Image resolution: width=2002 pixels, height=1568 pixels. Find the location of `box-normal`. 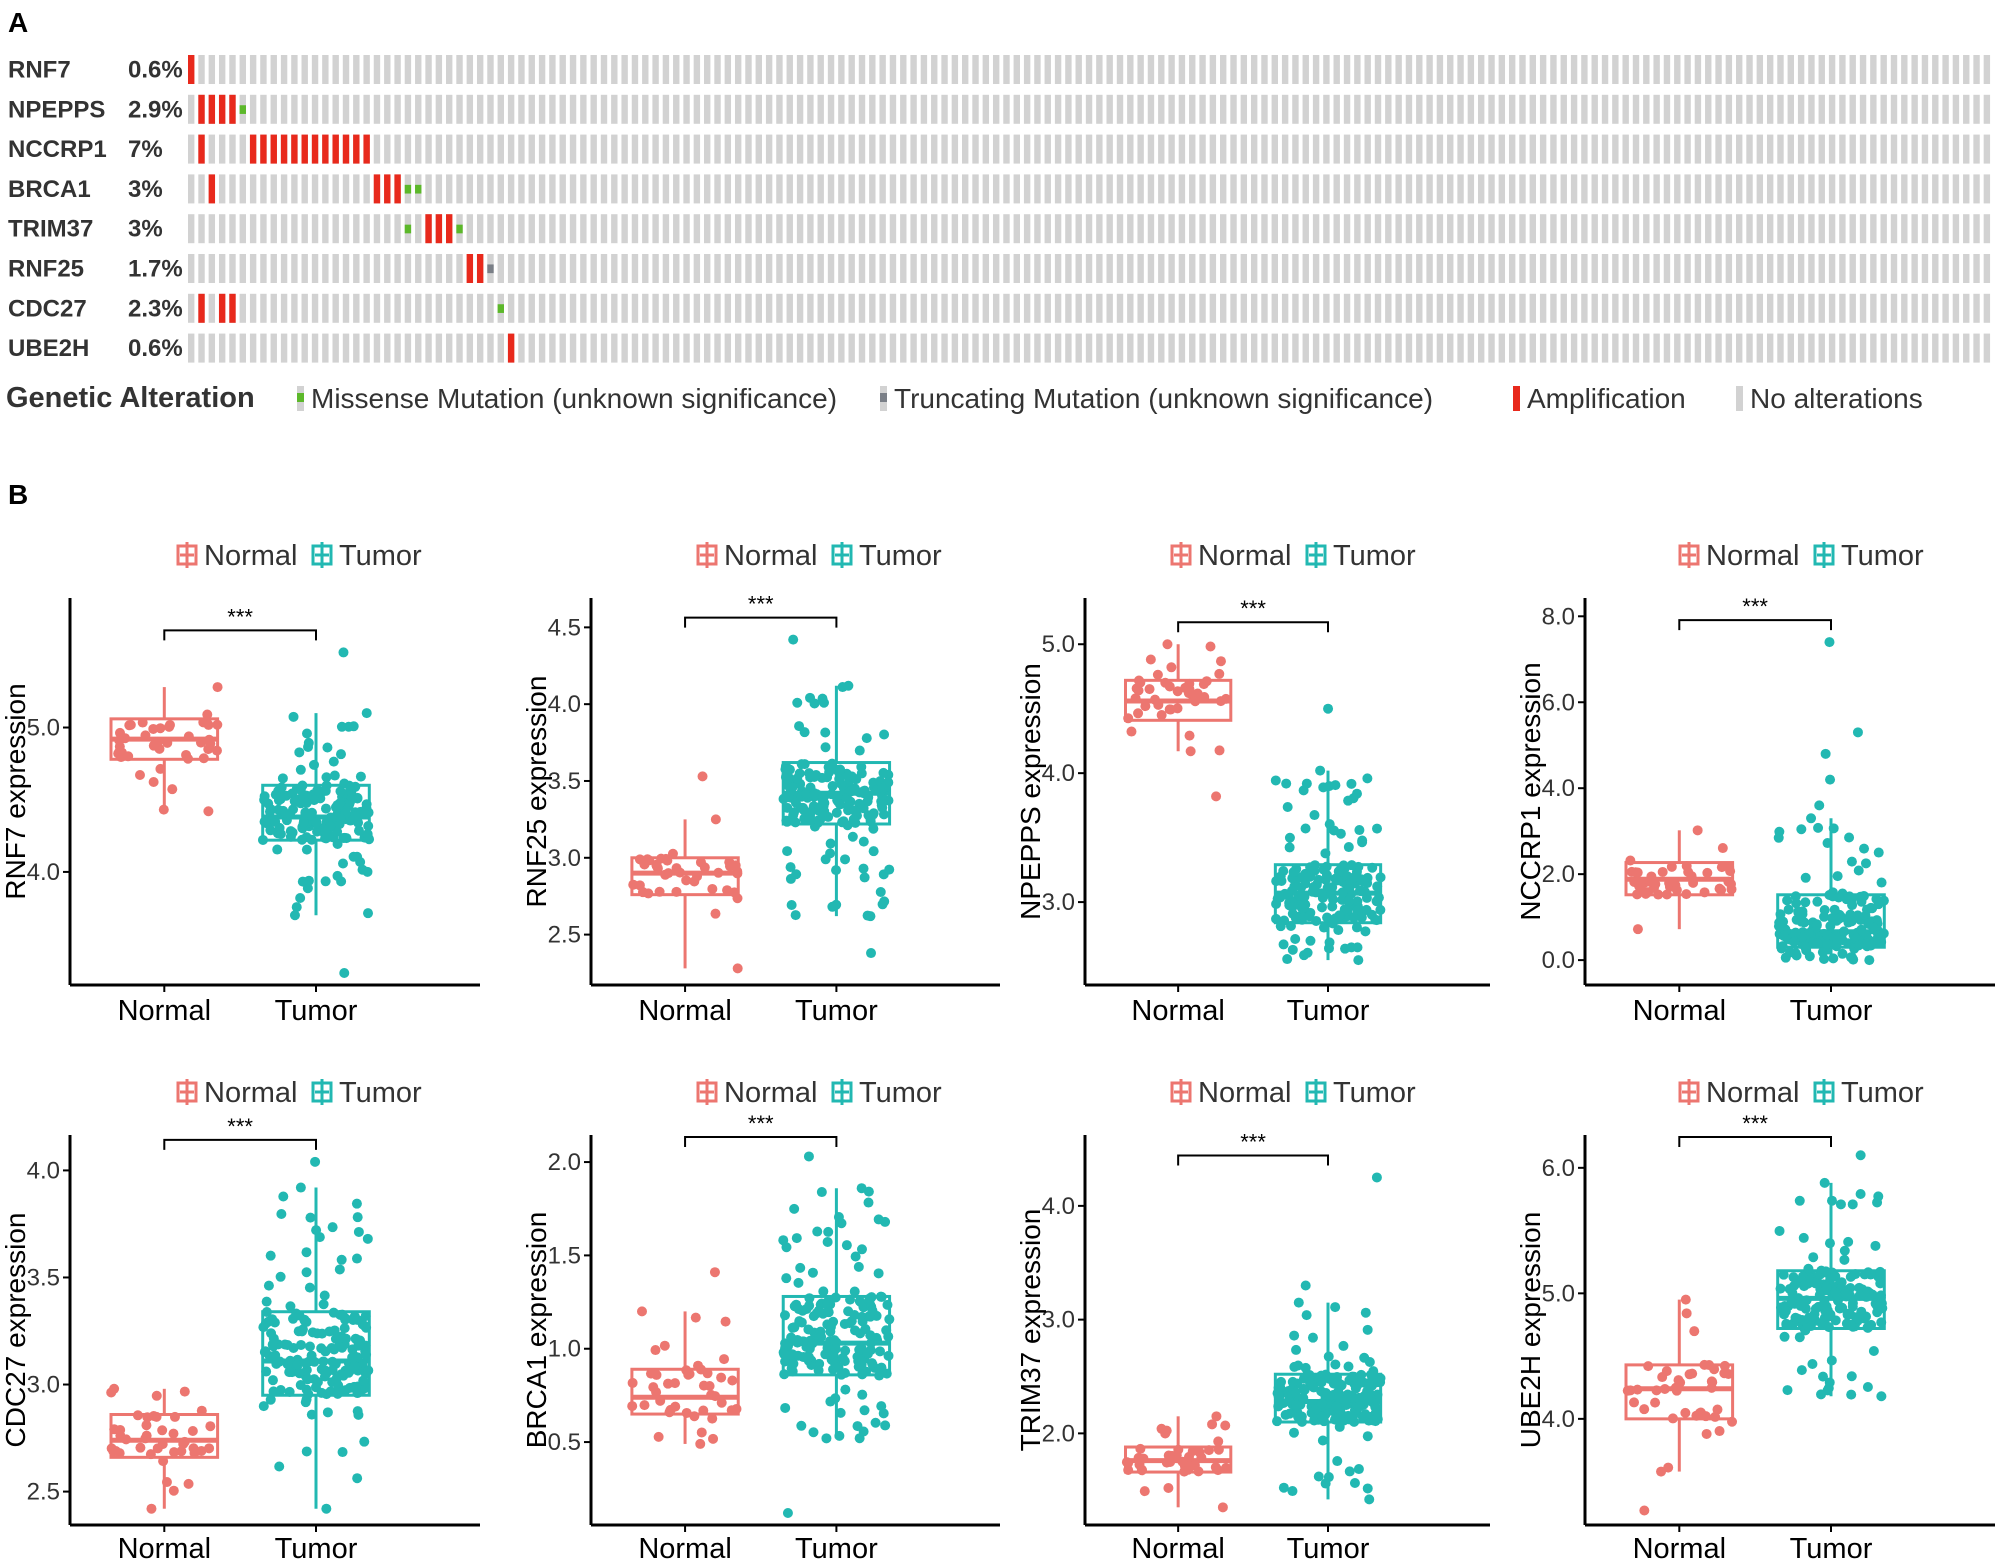

box-normal is located at coordinates (1680, 1405).